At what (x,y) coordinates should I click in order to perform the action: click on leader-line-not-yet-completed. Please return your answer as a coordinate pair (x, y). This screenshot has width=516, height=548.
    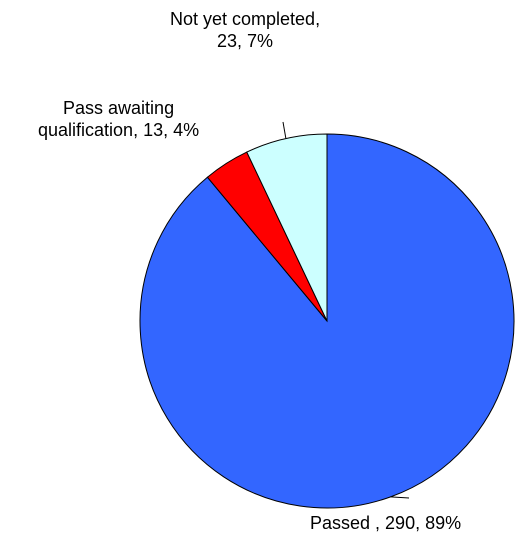
    Looking at the image, I should click on (284, 130).